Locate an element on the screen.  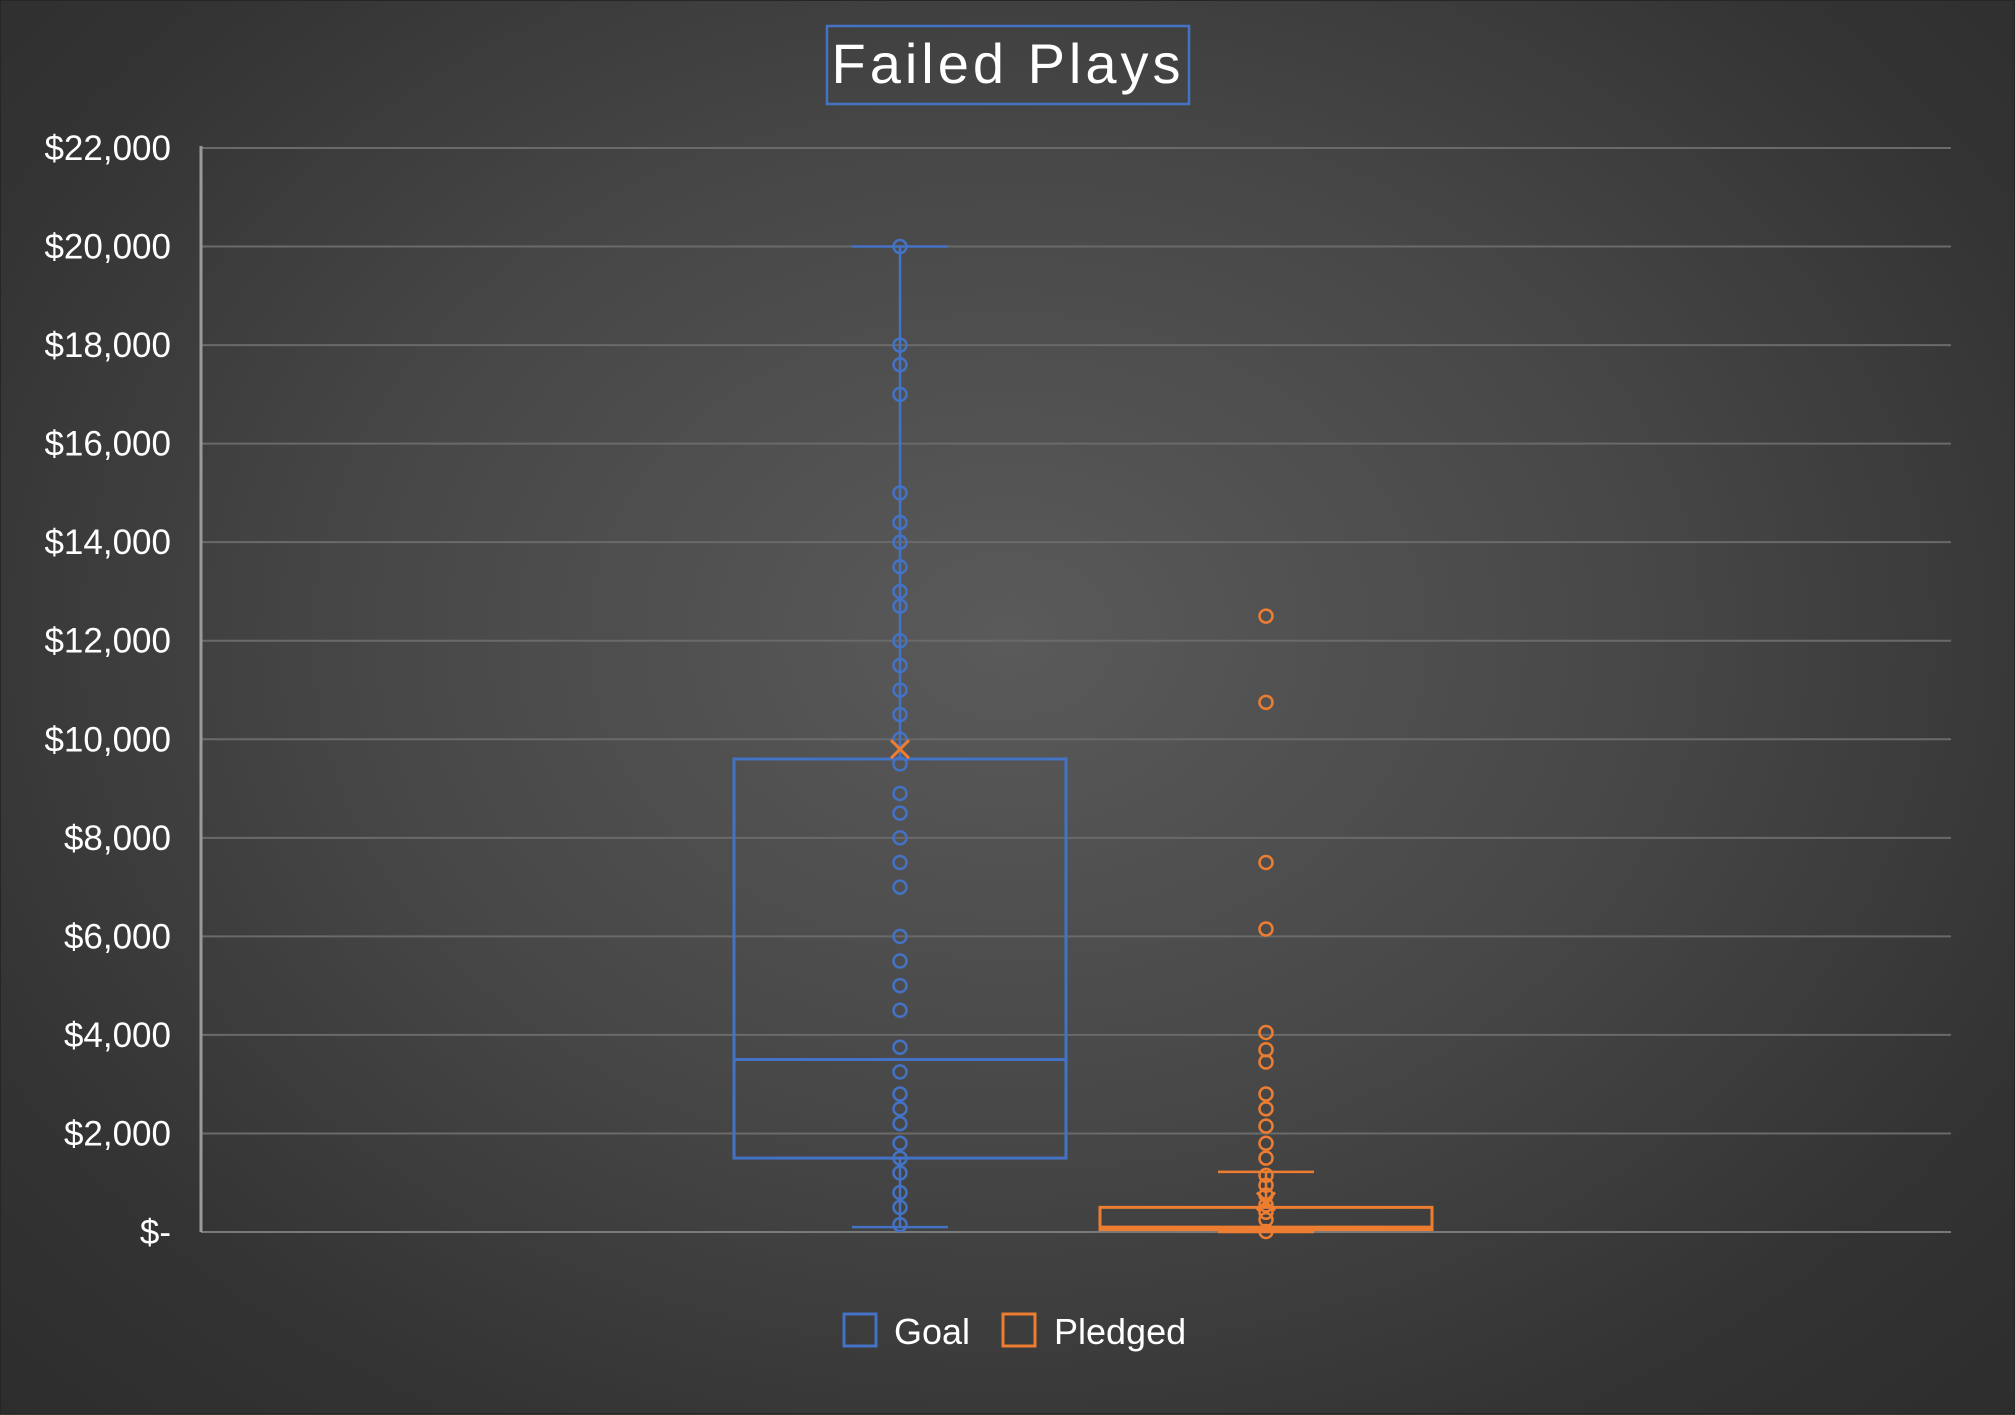
box-goal is located at coordinates (900, 735).